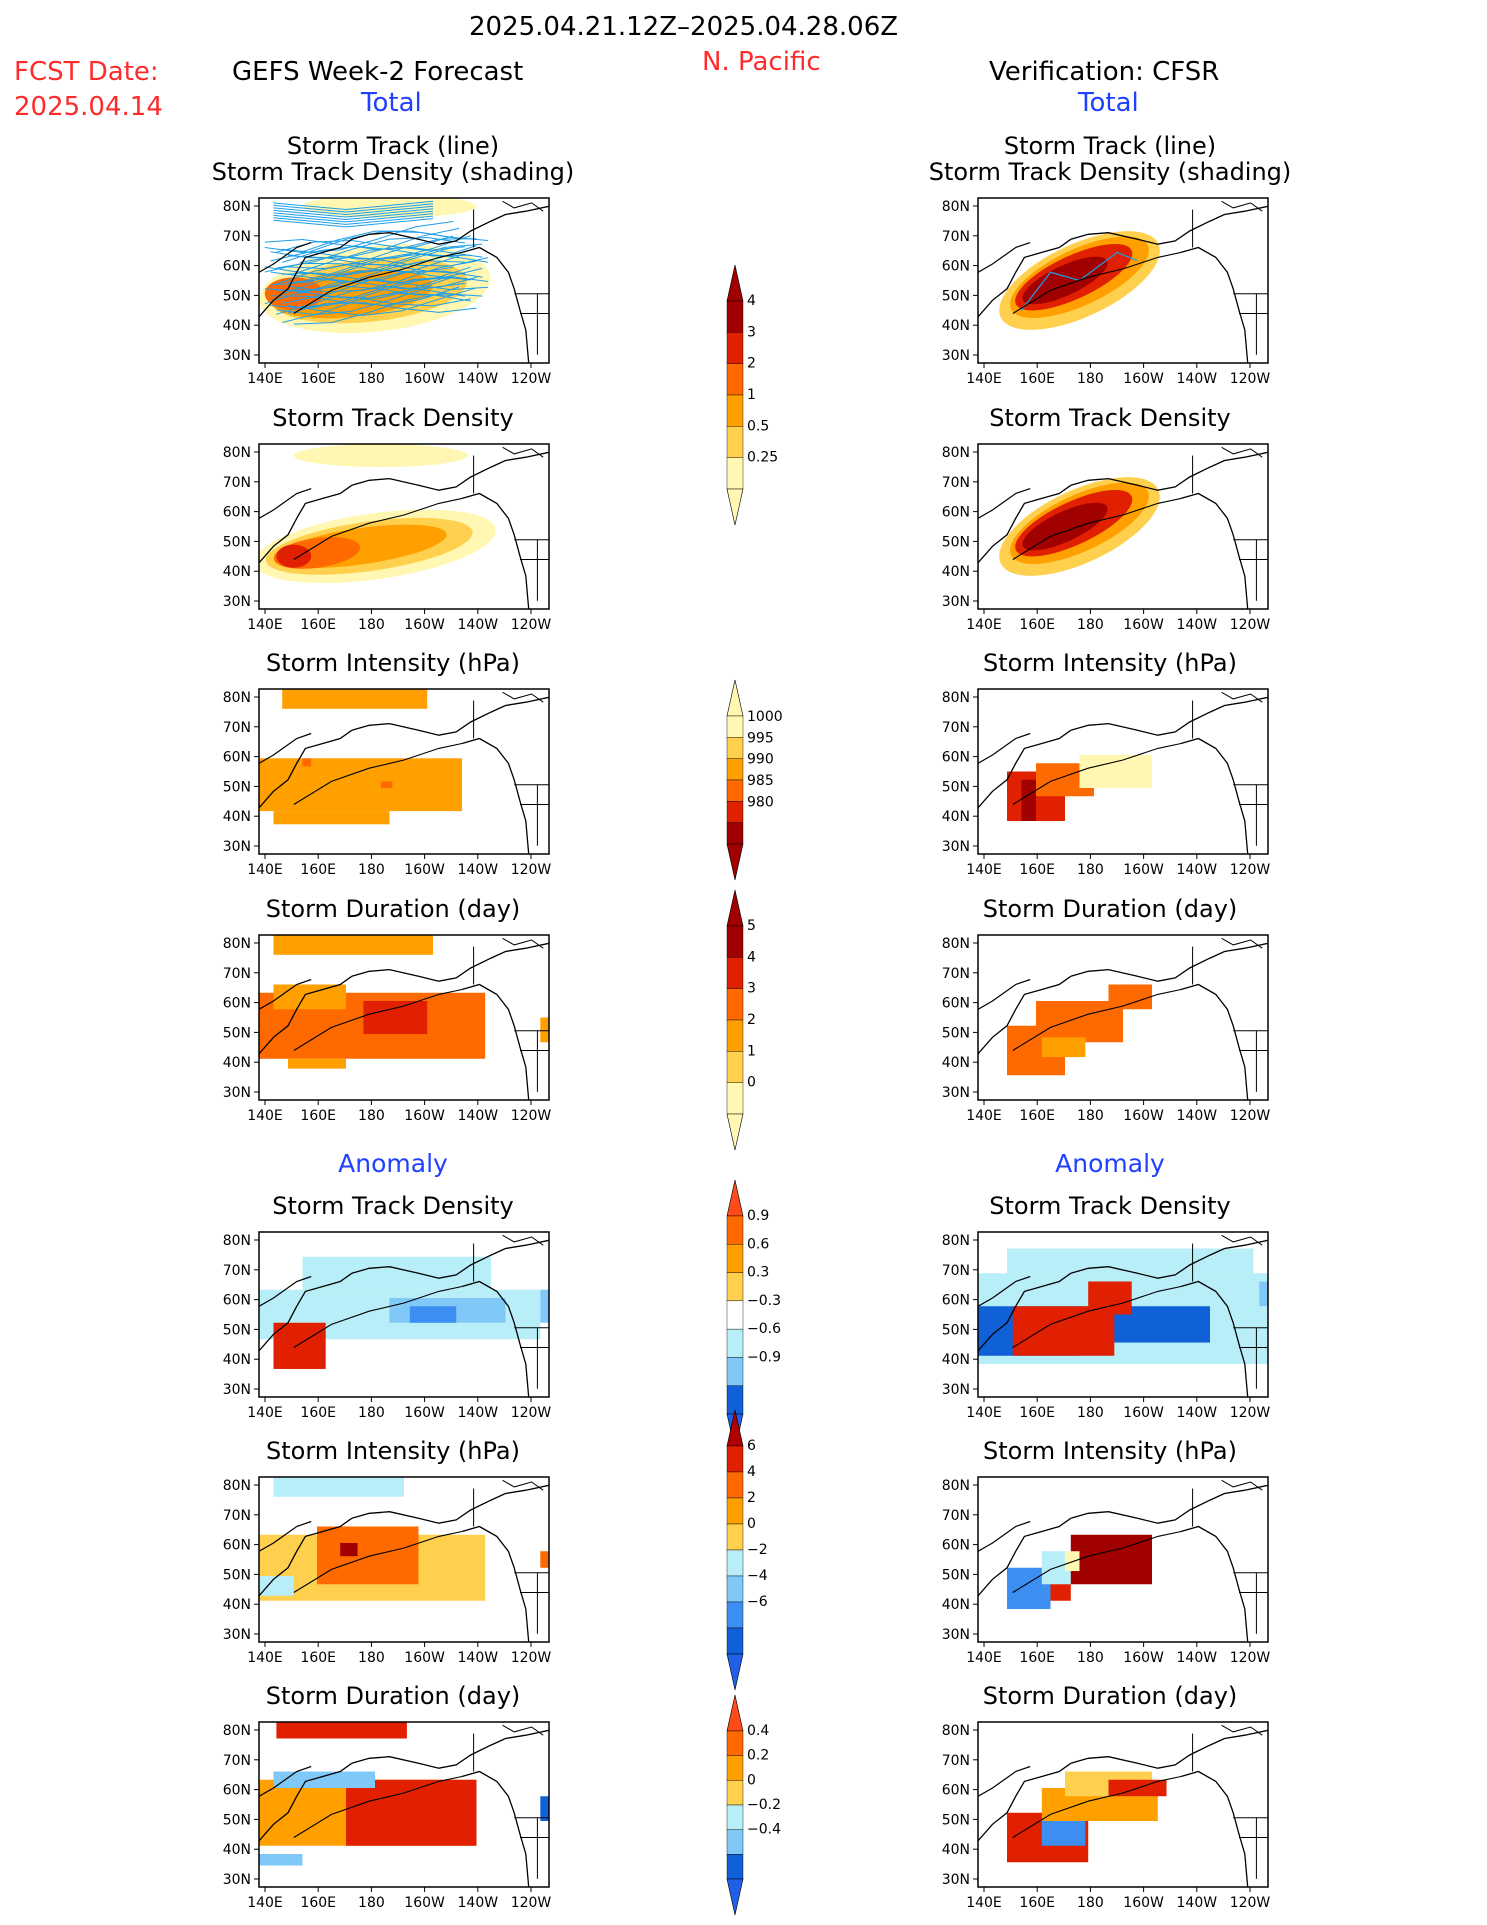 Image resolution: width=1487 pixels, height=1925 pixels. Describe the element at coordinates (758, 1244) in the screenshot. I see `colorbar-label: 0.6` at that location.